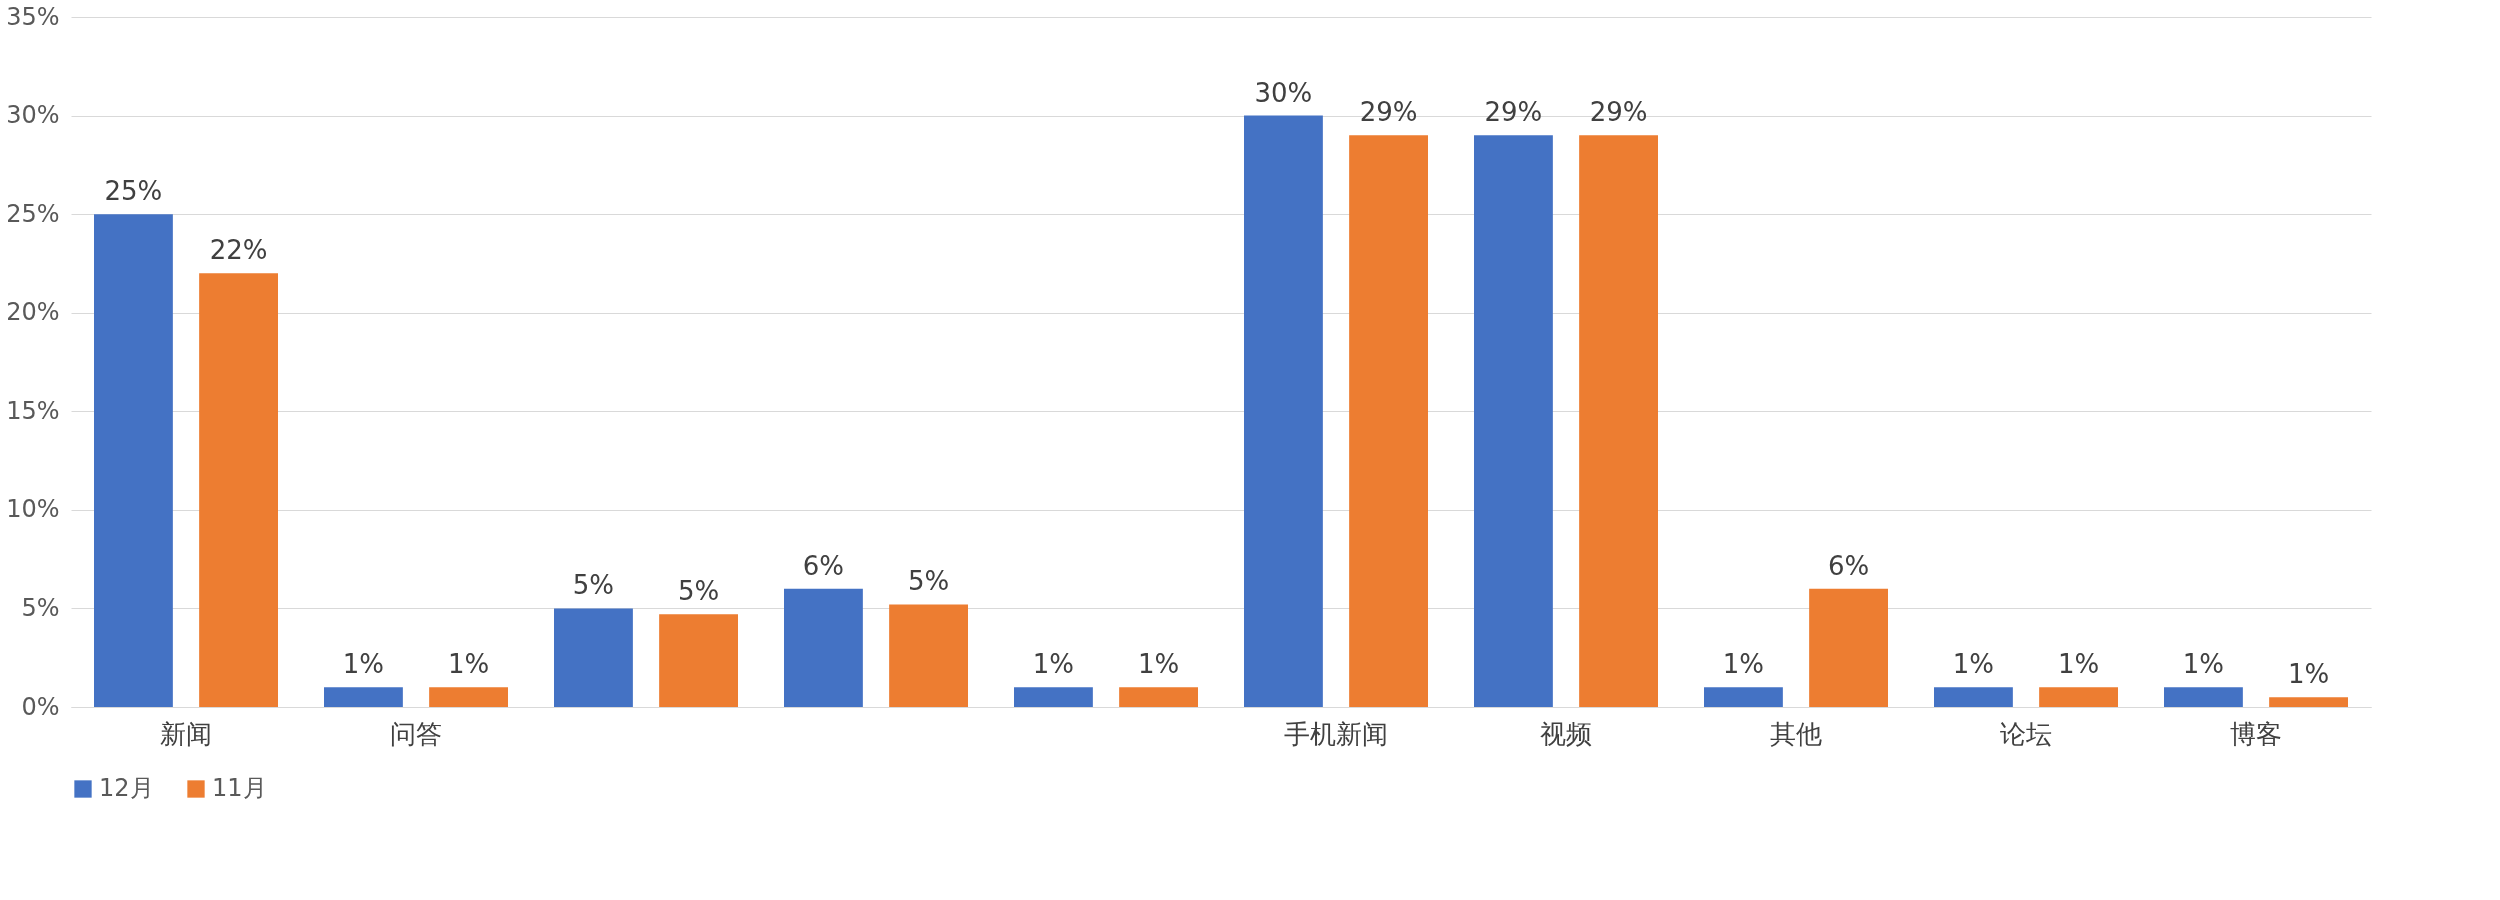  Describe the element at coordinates (33, 312) in the screenshot. I see `y-tick-label: 20%` at that location.